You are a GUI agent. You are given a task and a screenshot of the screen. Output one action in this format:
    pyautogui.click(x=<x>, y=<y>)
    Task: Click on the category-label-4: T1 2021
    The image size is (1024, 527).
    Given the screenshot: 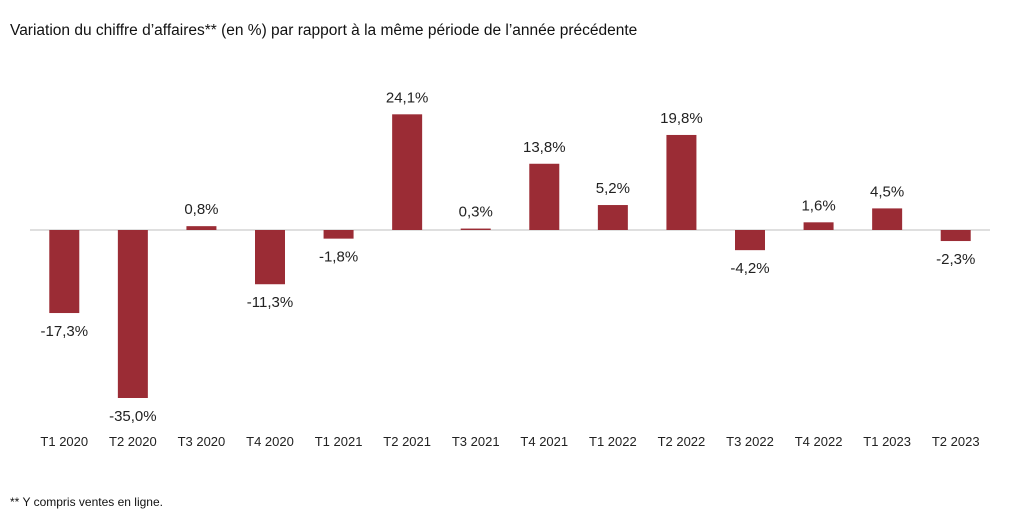 What is the action you would take?
    pyautogui.click(x=339, y=441)
    